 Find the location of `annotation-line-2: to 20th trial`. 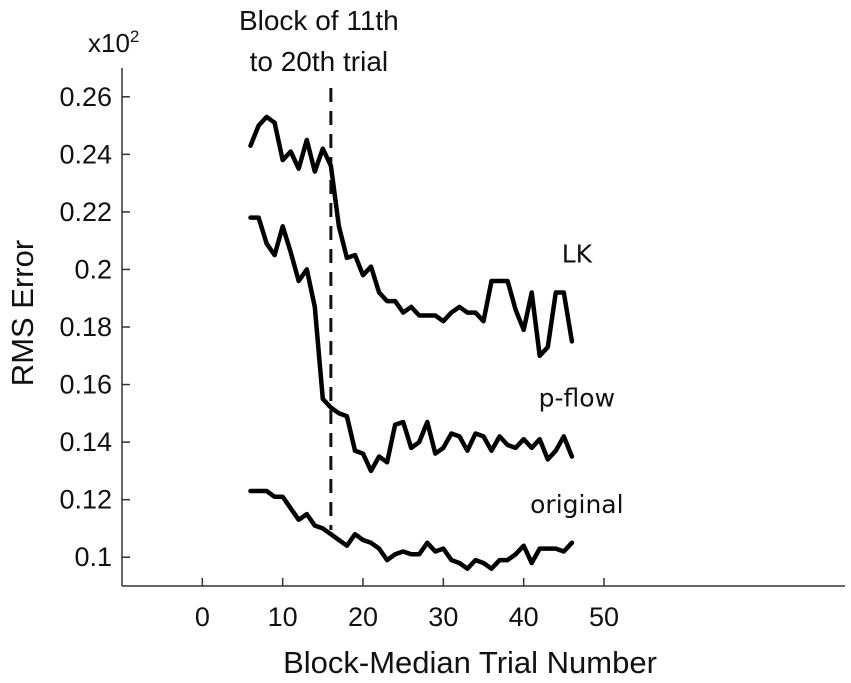

annotation-line-2: to 20th trial is located at coordinates (319, 61).